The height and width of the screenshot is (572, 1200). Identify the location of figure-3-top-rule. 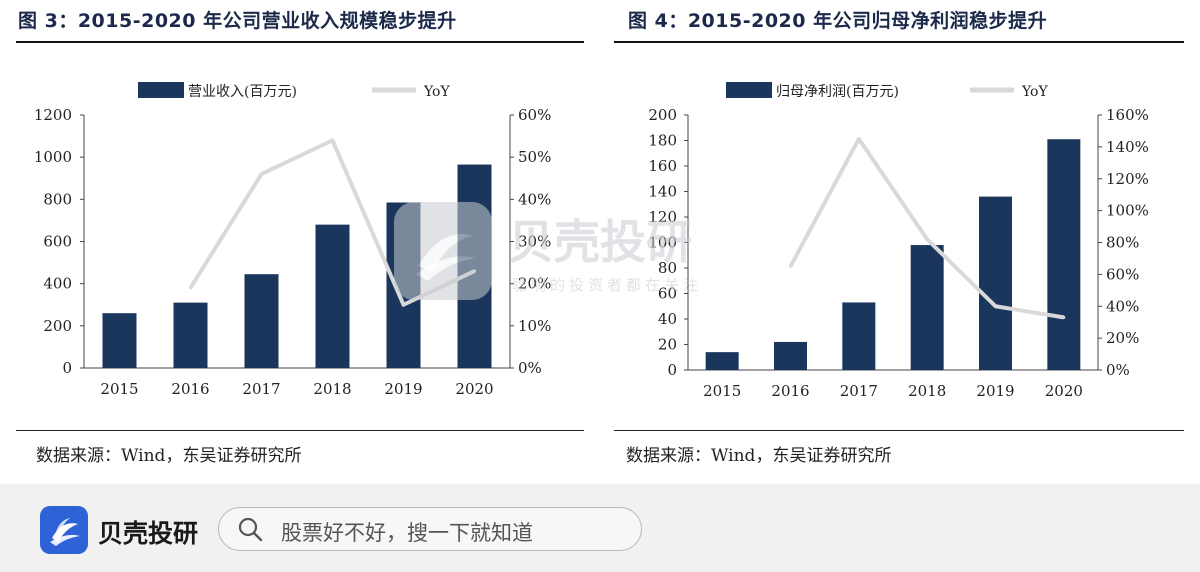
(300, 42).